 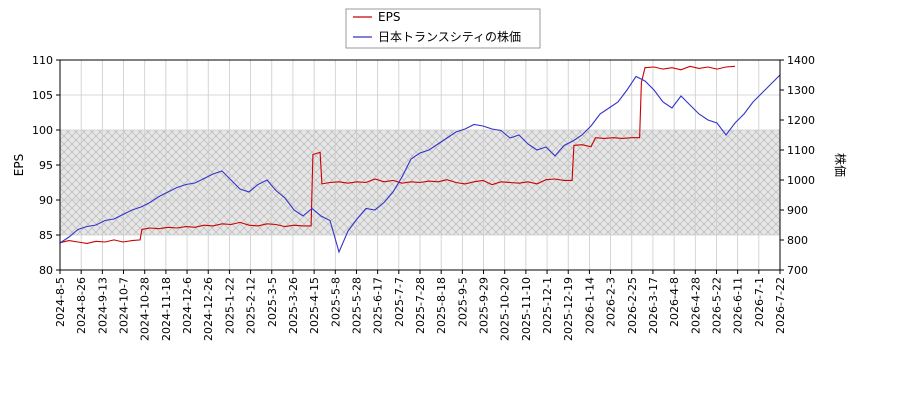 What do you see at coordinates (102, 305) in the screenshot?
I see `x-tick-label: 2024-9-13` at bounding box center [102, 305].